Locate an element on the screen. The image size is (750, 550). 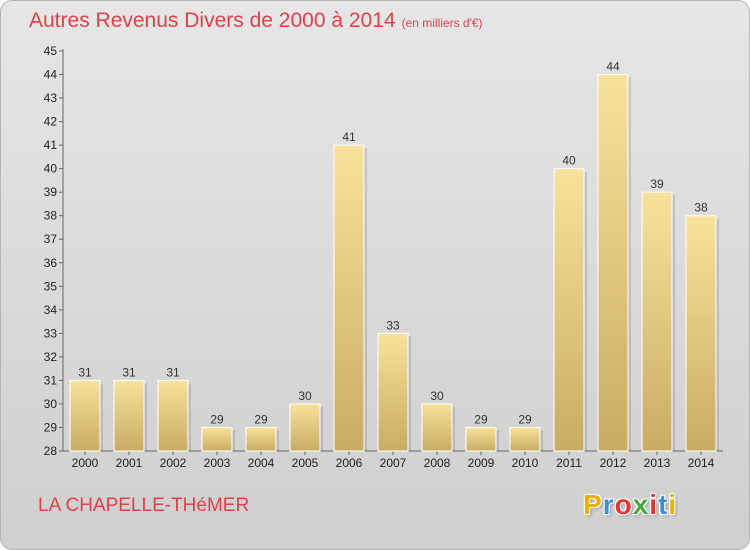
bar-2005 is located at coordinates (305, 427).